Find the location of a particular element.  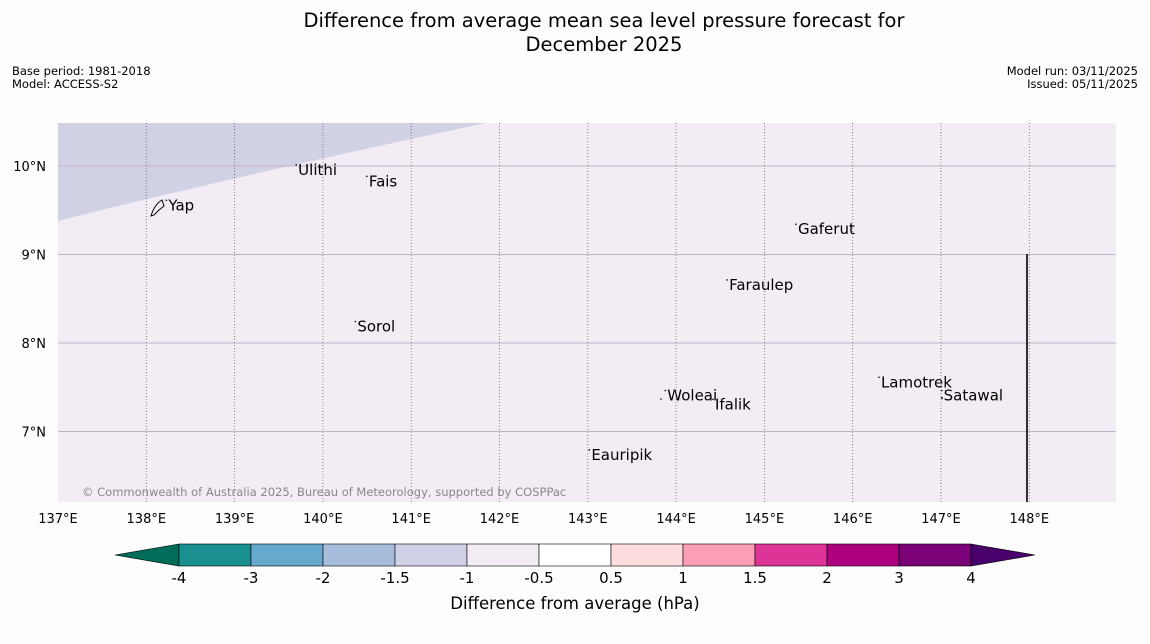

lon-label: 141°E is located at coordinates (411, 519).